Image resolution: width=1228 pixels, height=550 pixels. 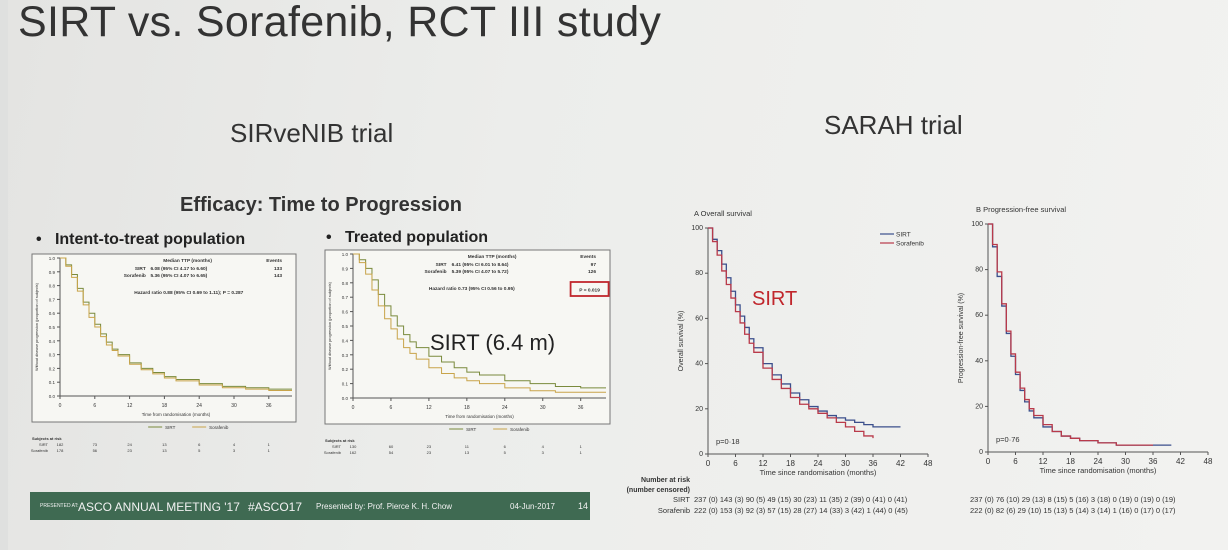 I want to click on y-tick-label-ITT-5: 0.5, so click(x=52, y=327).